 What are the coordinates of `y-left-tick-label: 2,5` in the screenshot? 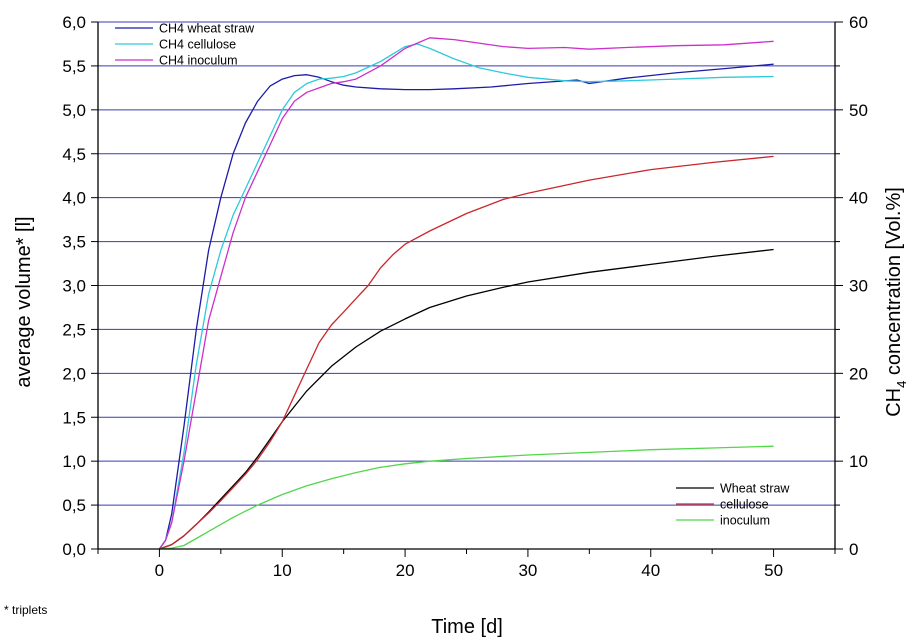 It's located at (74, 329).